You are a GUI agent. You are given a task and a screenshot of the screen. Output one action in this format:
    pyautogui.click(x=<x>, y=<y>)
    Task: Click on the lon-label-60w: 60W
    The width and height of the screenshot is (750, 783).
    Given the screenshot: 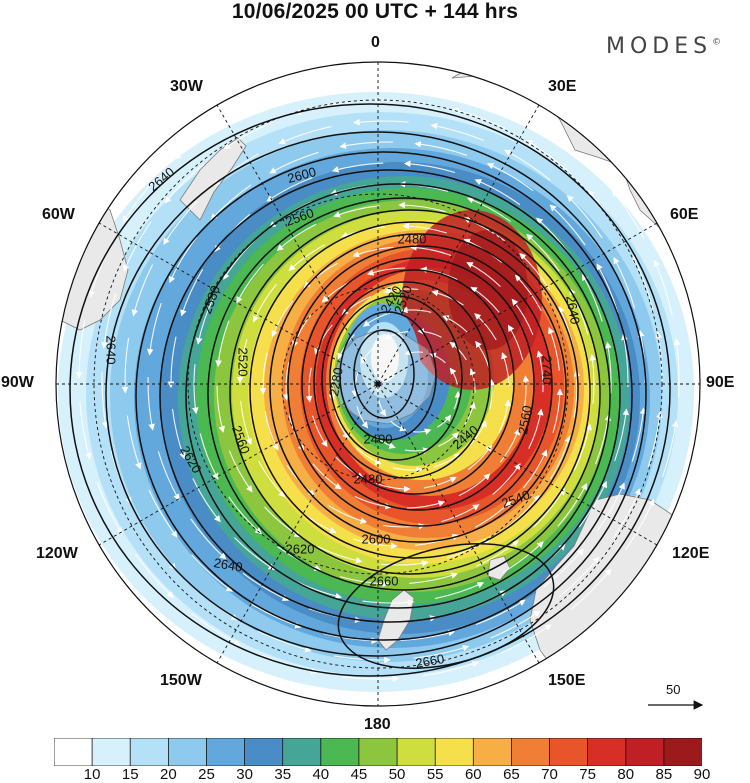 What is the action you would take?
    pyautogui.click(x=58, y=214)
    